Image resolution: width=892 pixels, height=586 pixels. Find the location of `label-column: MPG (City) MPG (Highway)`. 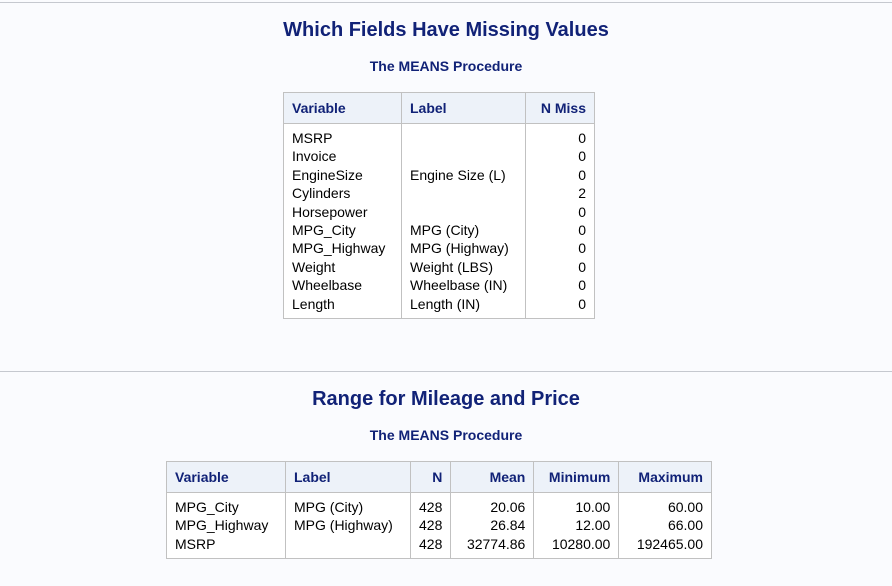

label-column: MPG (City) MPG (Highway) is located at coordinates (348, 525).